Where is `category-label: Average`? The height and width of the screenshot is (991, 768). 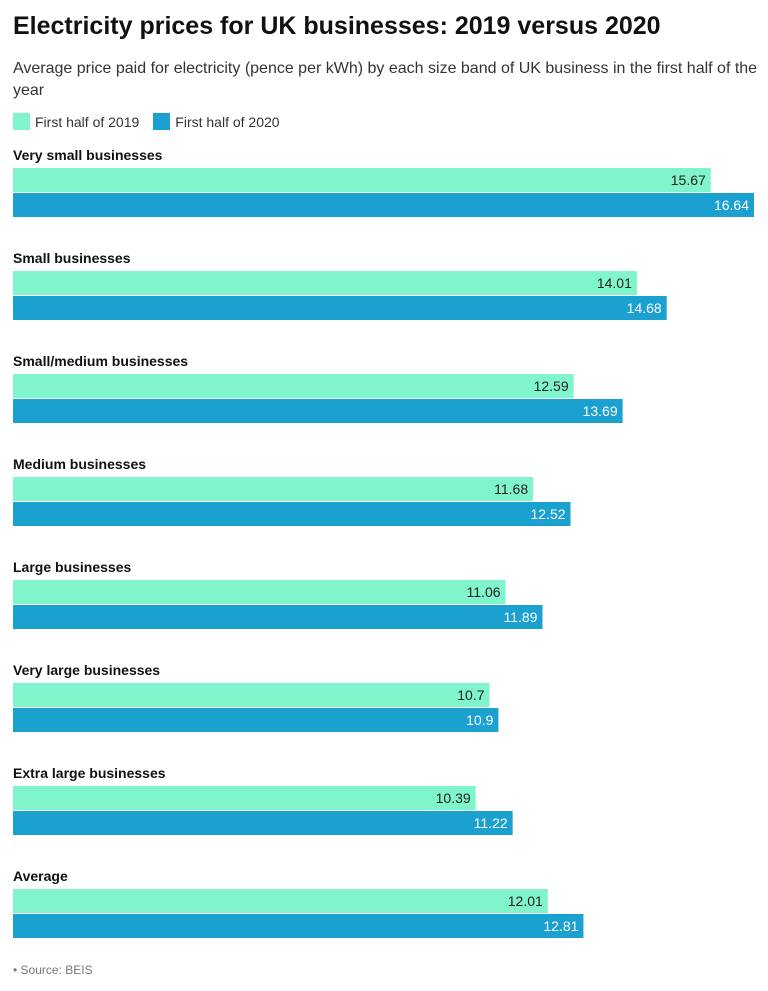
category-label: Average is located at coordinates (40, 876).